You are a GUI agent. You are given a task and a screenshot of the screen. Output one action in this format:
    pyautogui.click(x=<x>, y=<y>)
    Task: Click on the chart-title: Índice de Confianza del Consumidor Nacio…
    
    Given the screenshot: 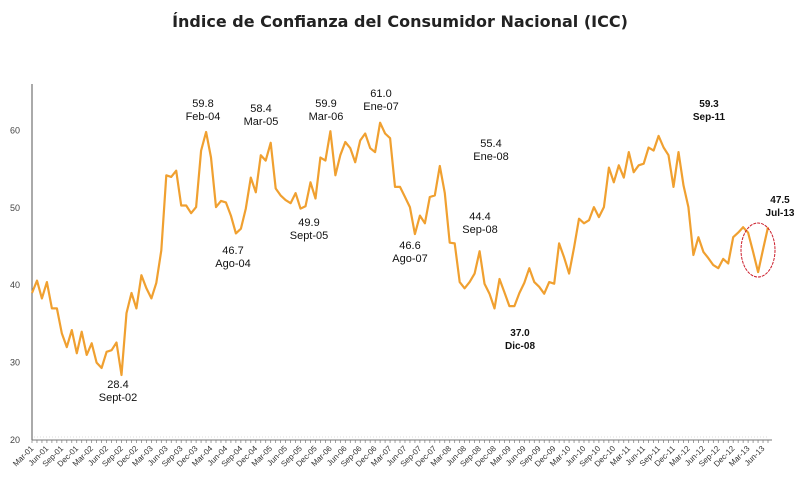 What is the action you would take?
    pyautogui.click(x=400, y=21)
    